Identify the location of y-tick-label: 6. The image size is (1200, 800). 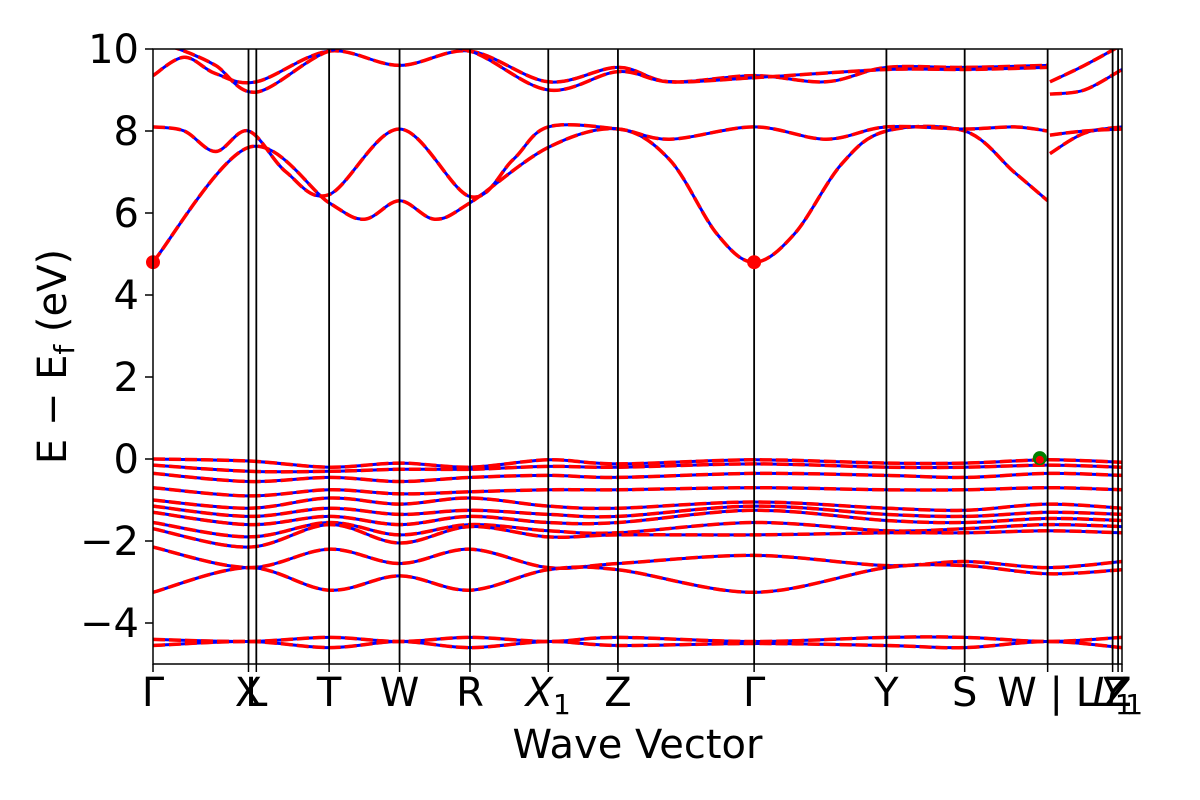
(126, 214).